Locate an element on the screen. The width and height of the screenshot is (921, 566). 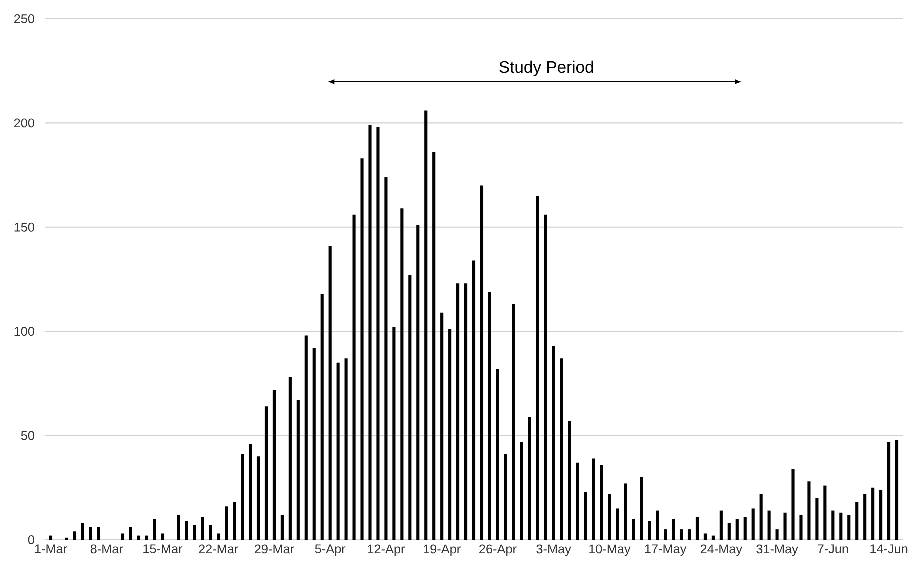
x-tick-label: 1-Mar is located at coordinates (51, 549).